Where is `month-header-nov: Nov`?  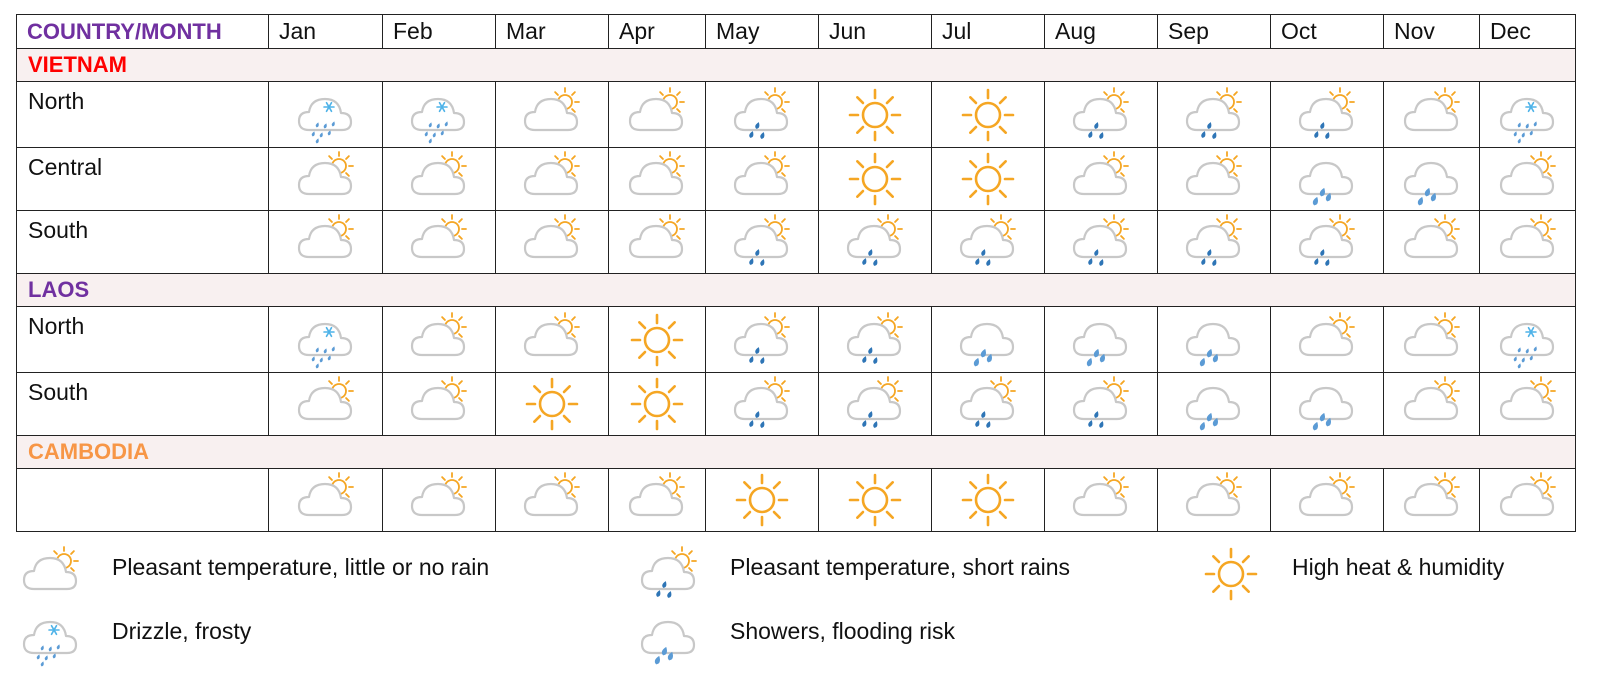 month-header-nov: Nov is located at coordinates (1431, 31).